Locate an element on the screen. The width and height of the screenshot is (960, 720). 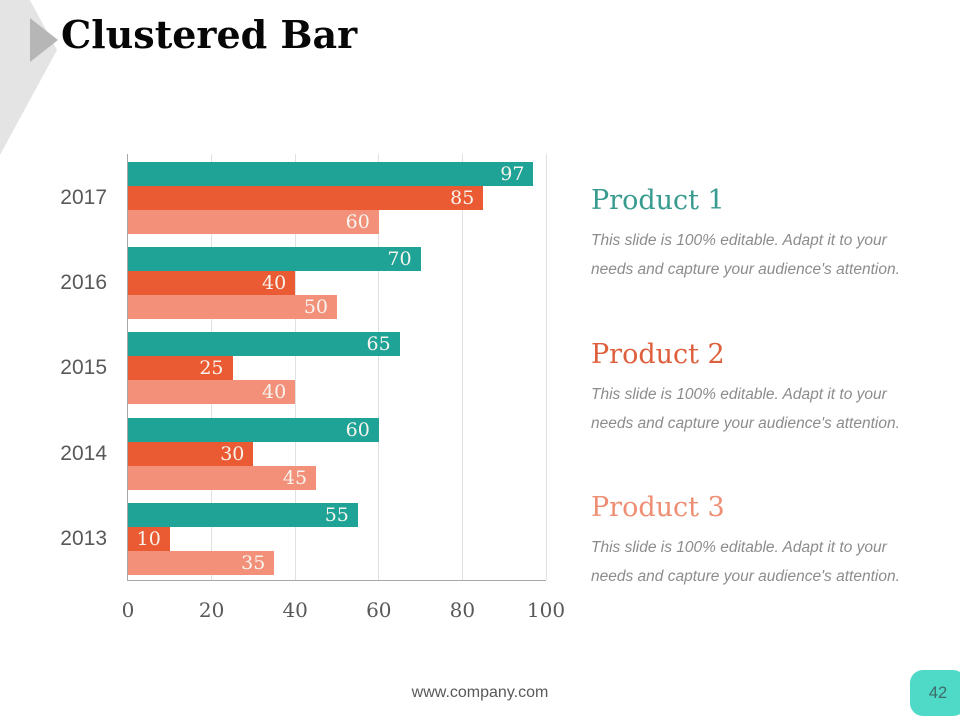
x-tick-label: 0 is located at coordinates (128, 610).